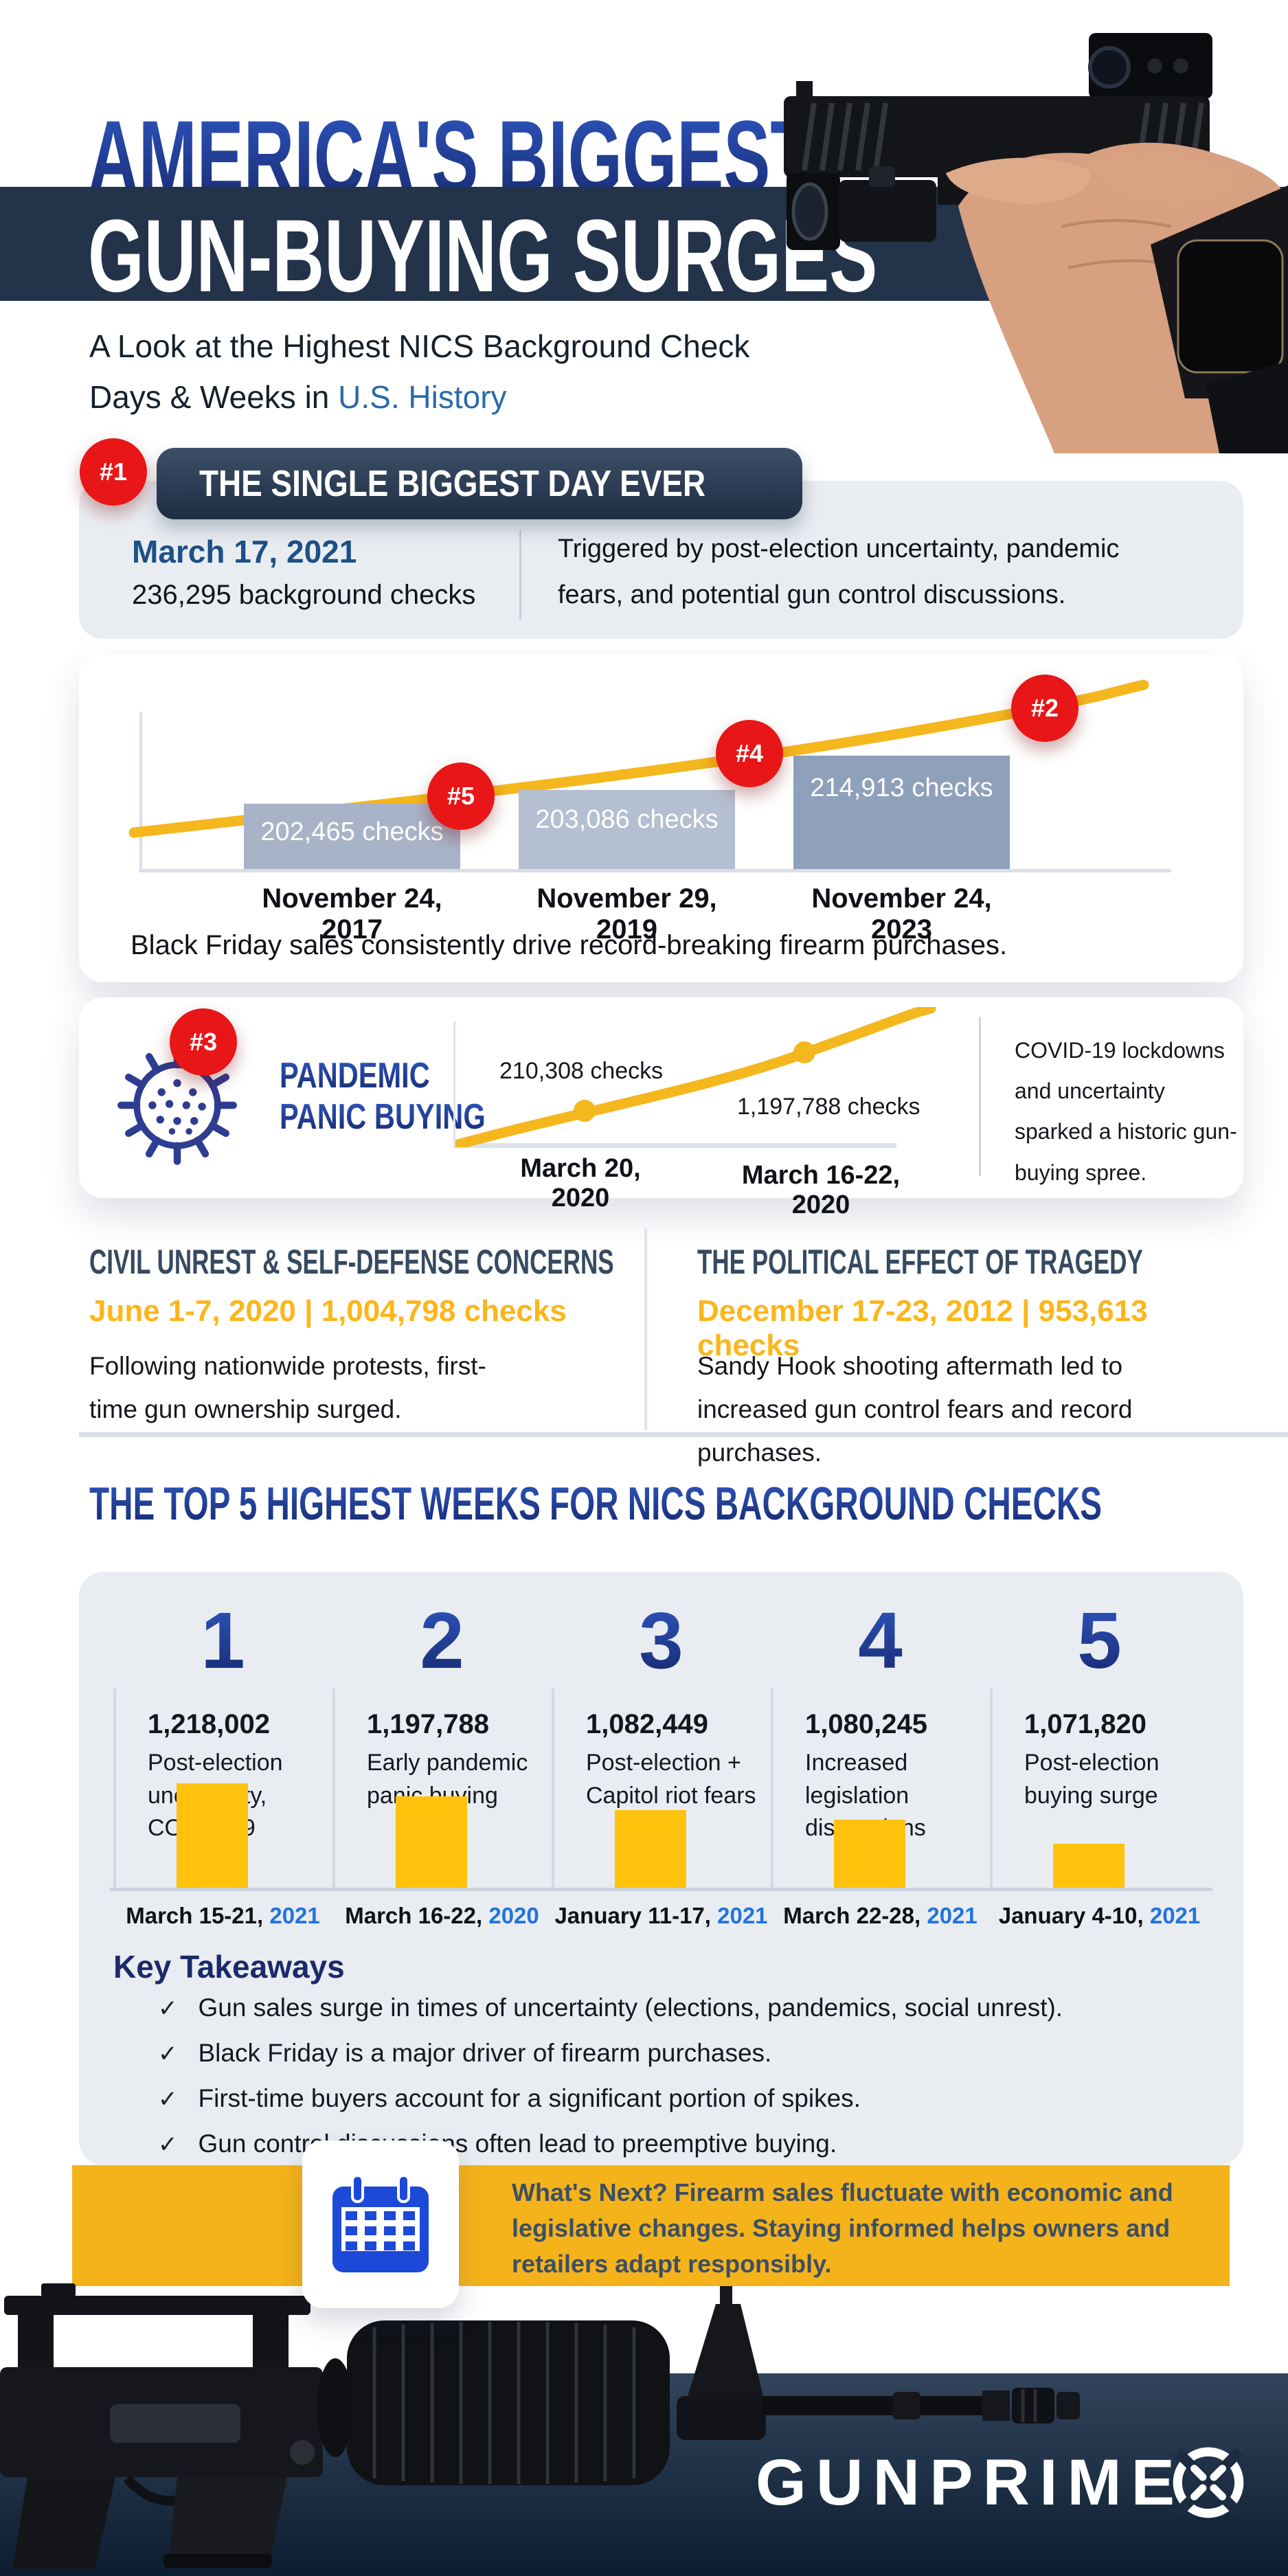  What do you see at coordinates (1099, 1640) in the screenshot?
I see `rank-number: 5` at bounding box center [1099, 1640].